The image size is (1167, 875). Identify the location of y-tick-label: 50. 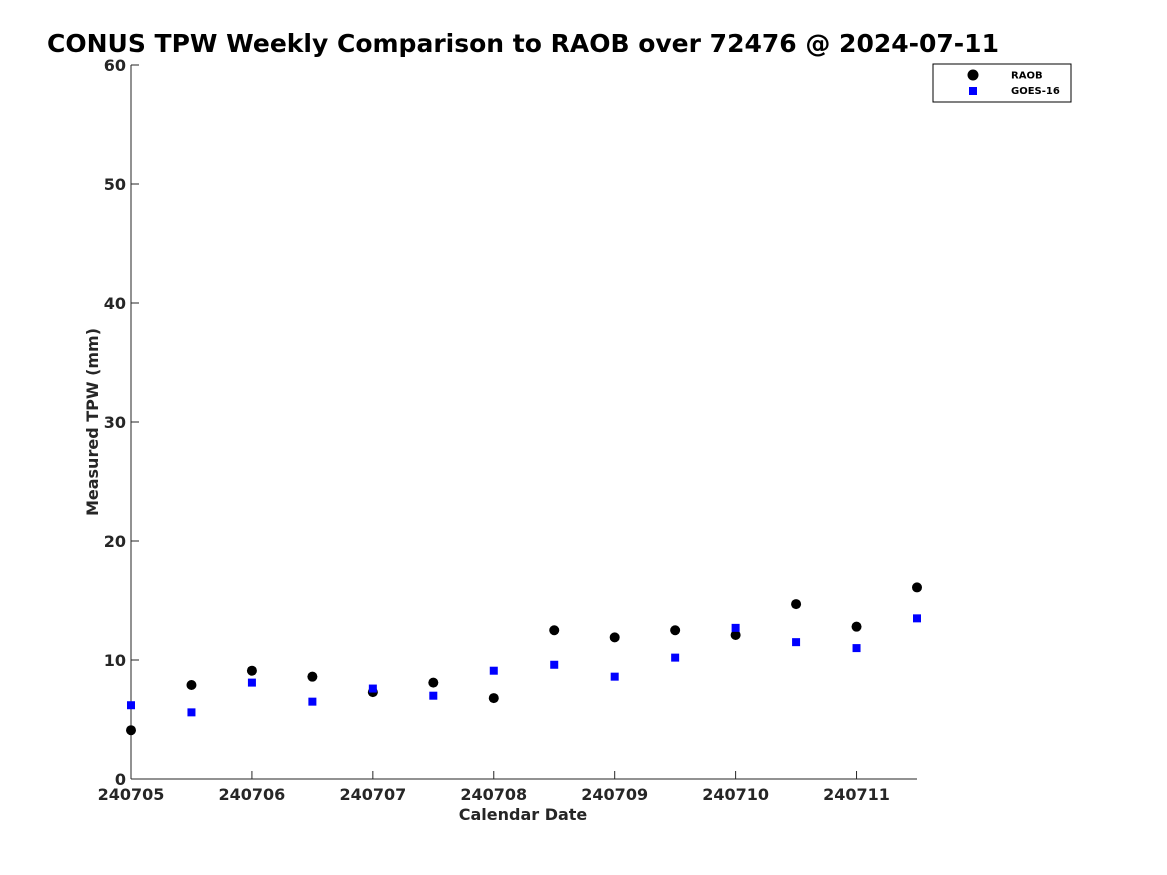
(115, 184).